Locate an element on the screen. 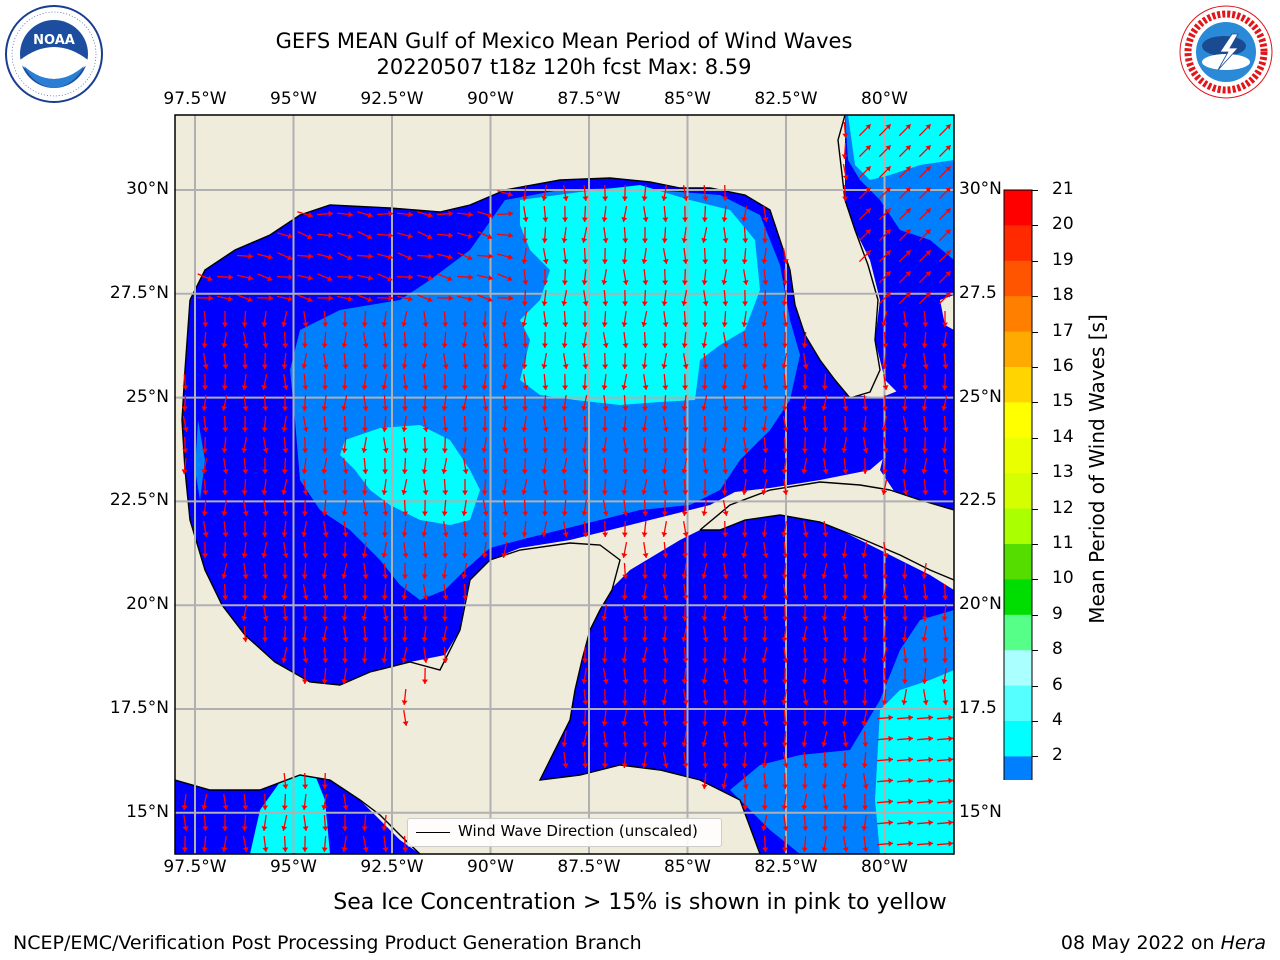 The height and width of the screenshot is (960, 1280). caribbean-water-6-8s is located at coordinates (914, 762).